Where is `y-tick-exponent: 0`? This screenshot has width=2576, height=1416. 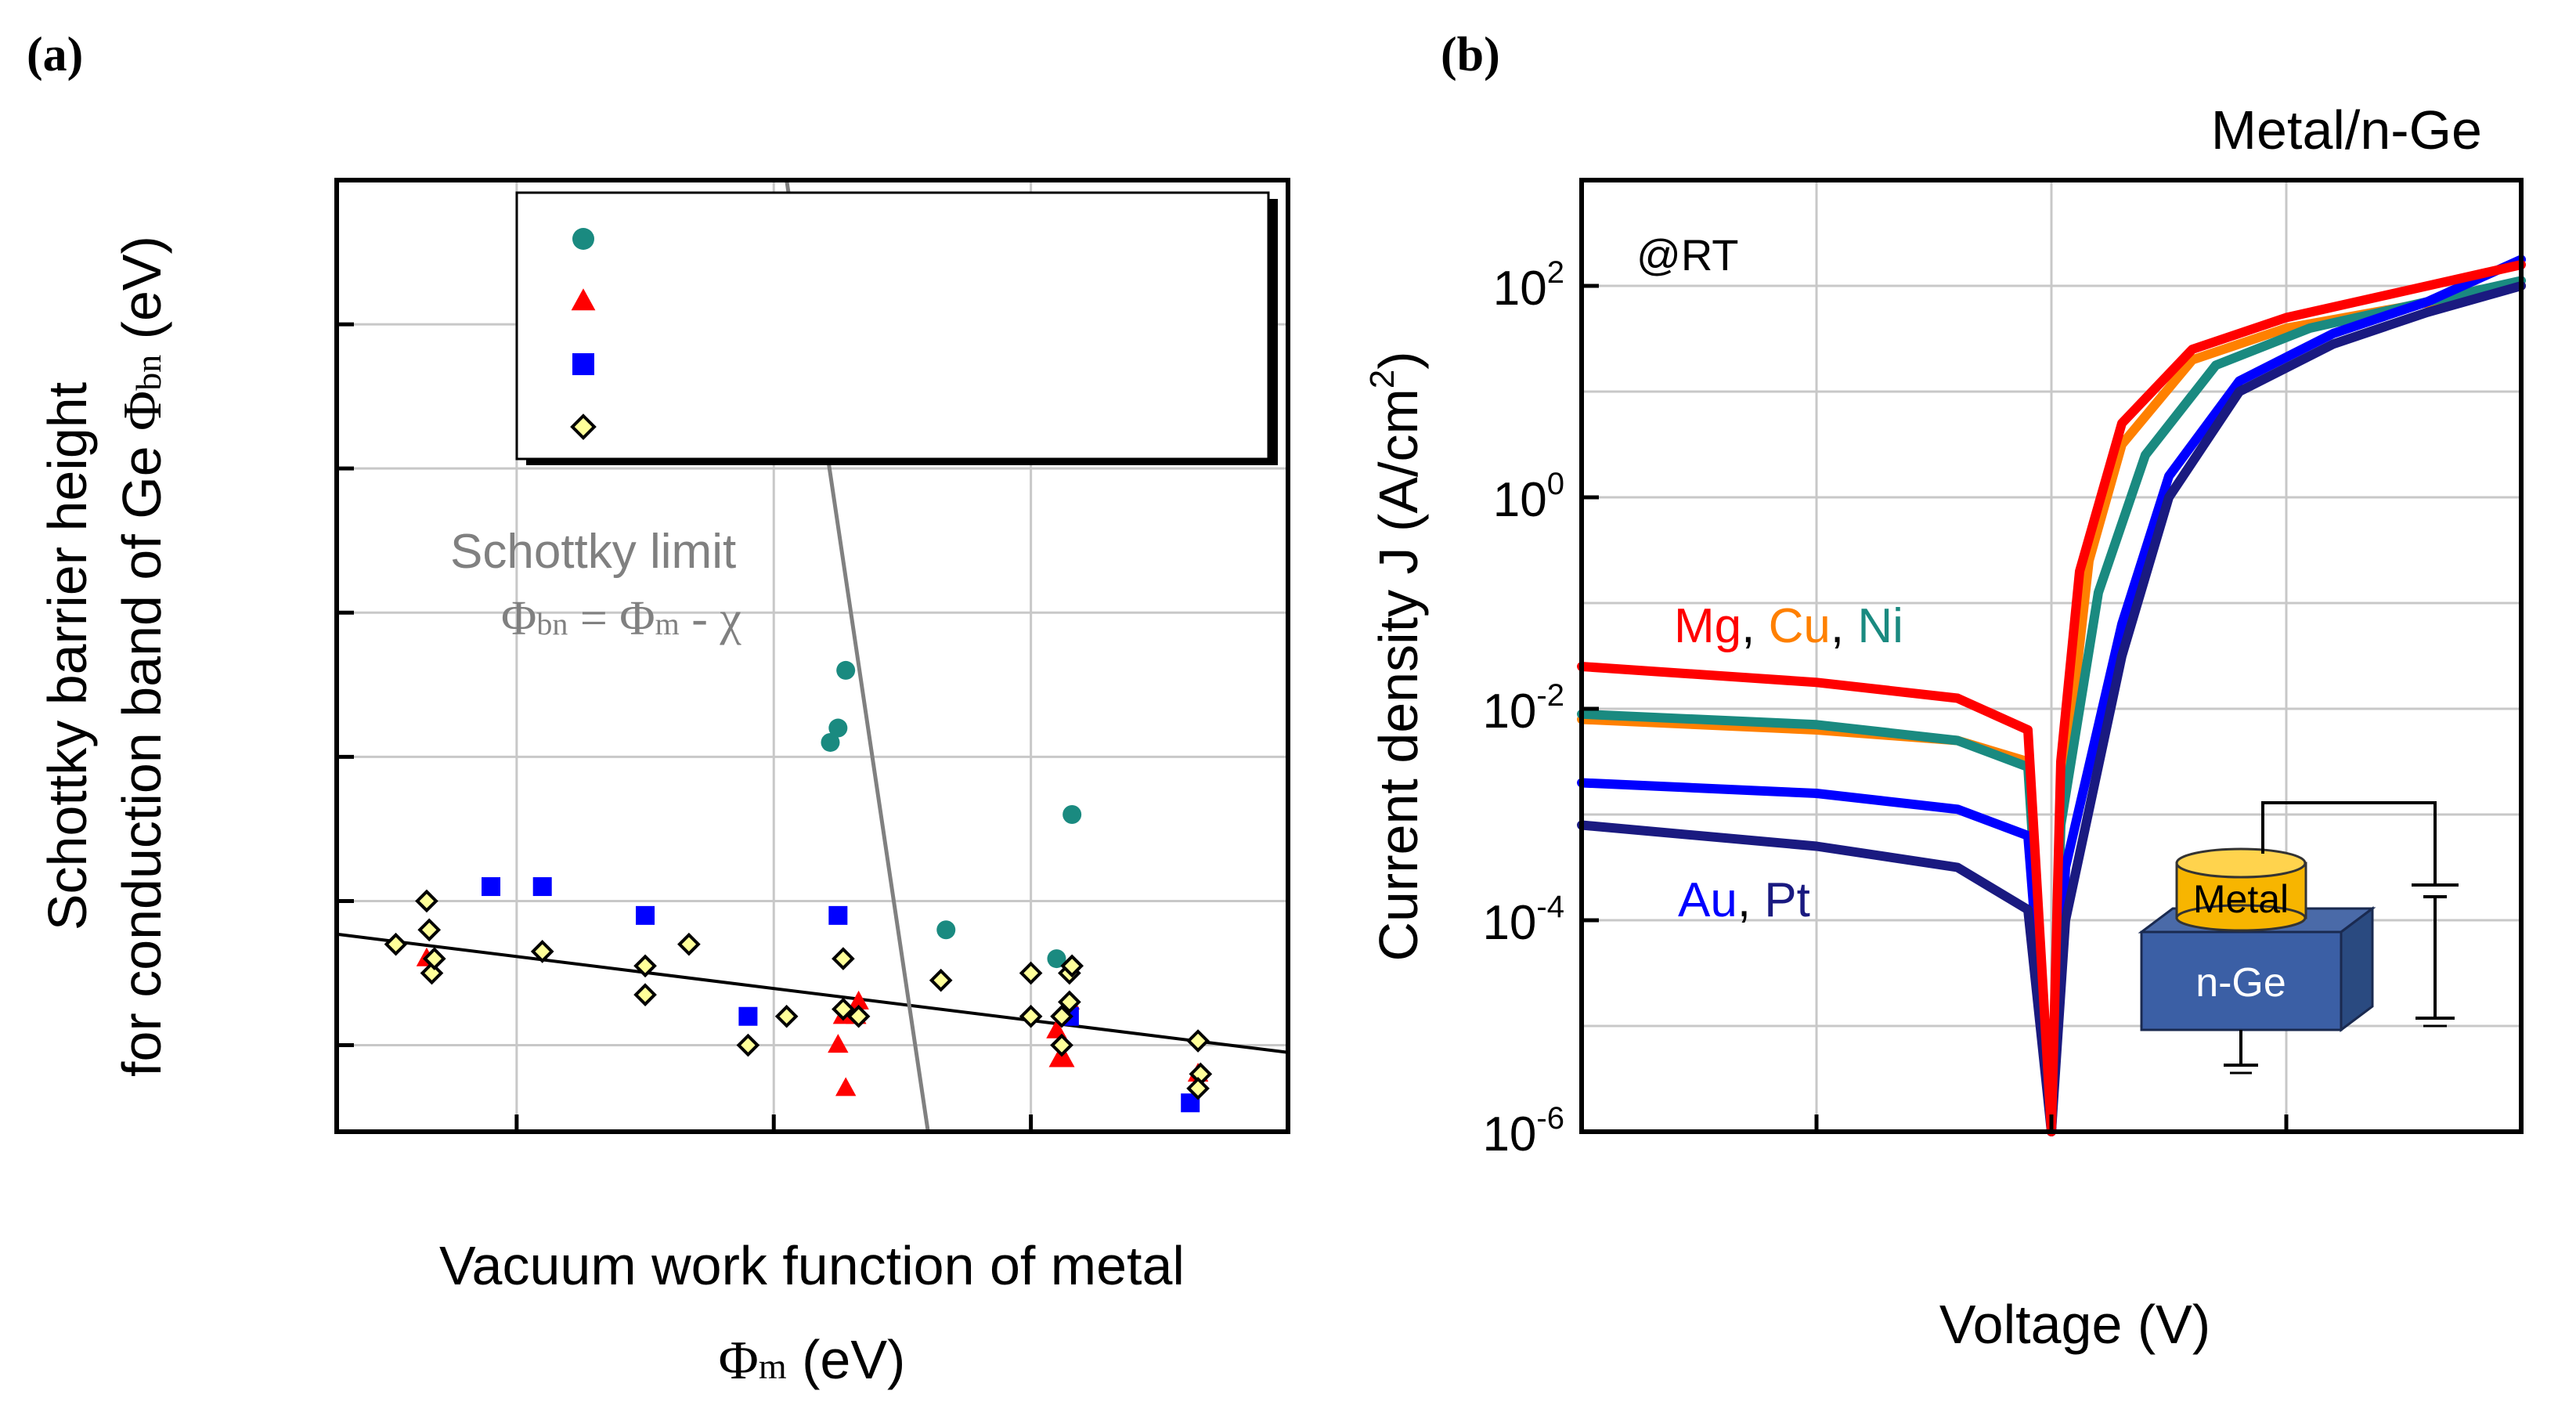
y-tick-exponent: 0 is located at coordinates (1555, 484).